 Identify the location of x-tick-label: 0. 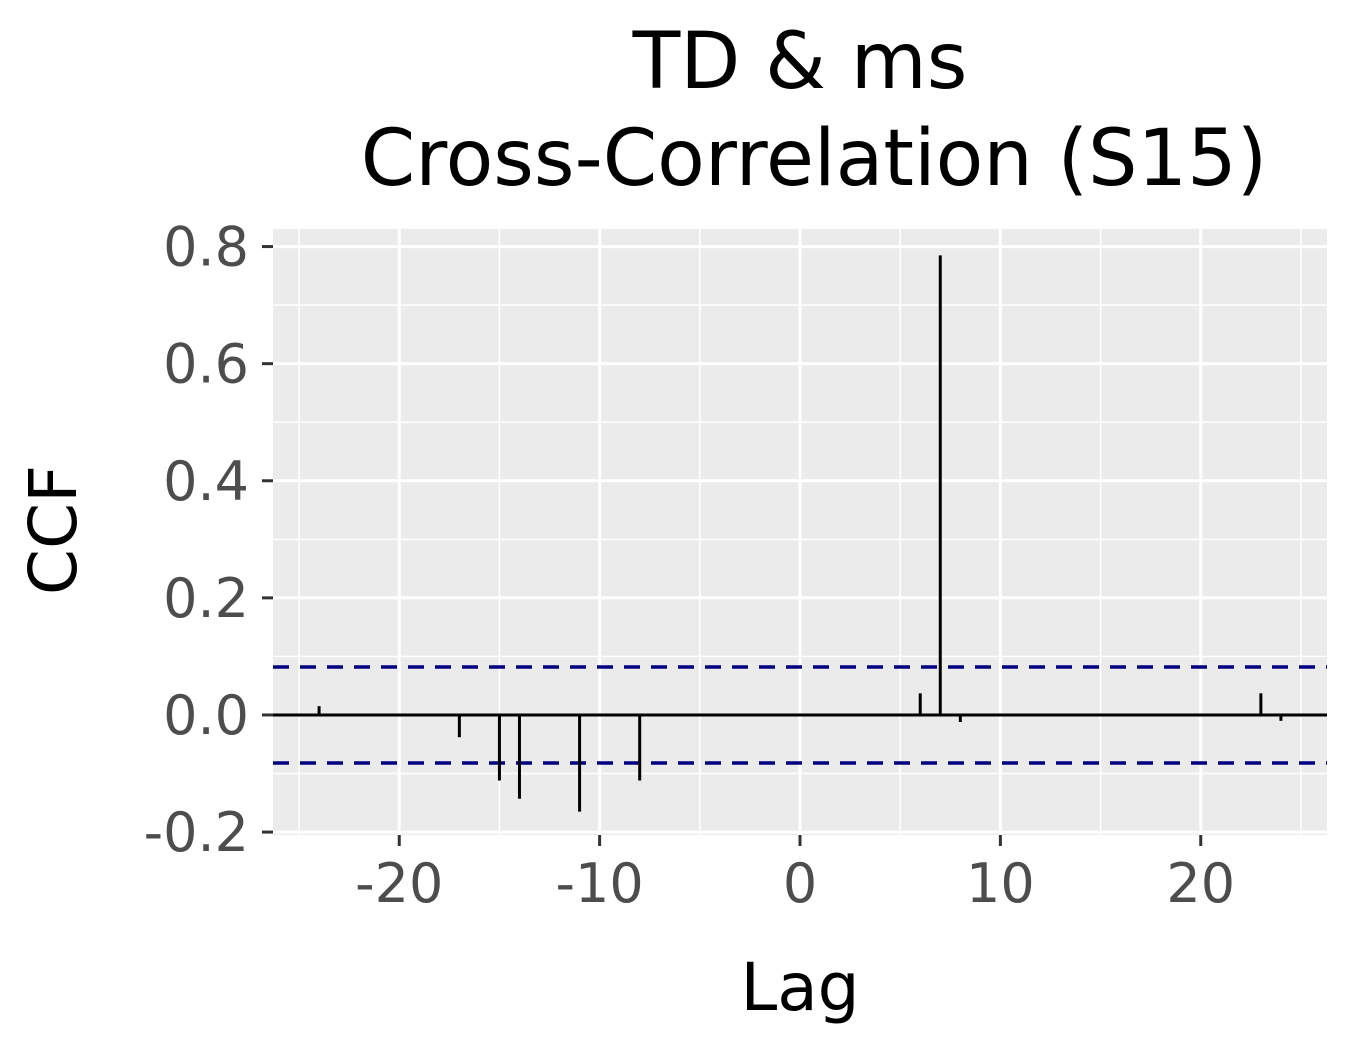
(800, 883).